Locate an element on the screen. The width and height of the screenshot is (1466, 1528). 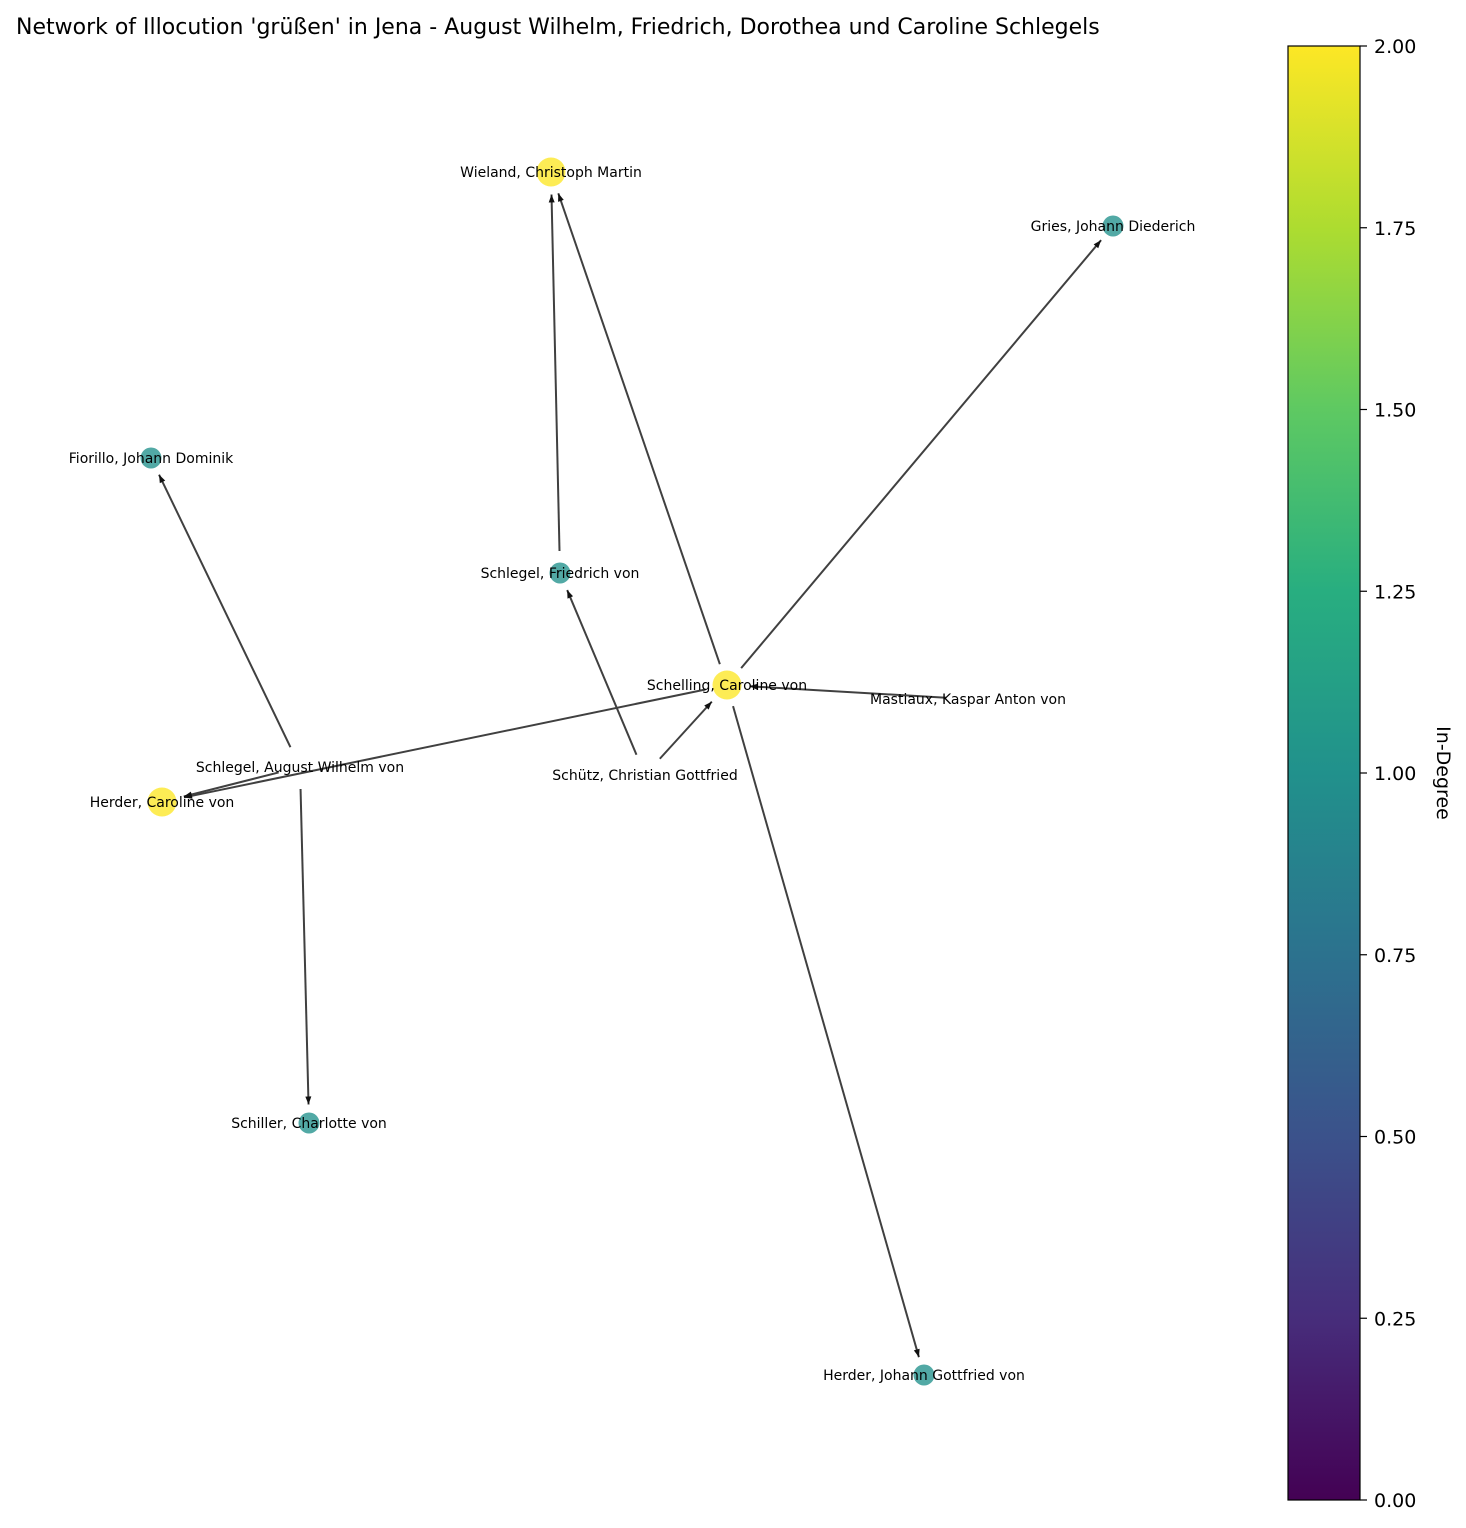
node-fiorillo is located at coordinates (151, 458).